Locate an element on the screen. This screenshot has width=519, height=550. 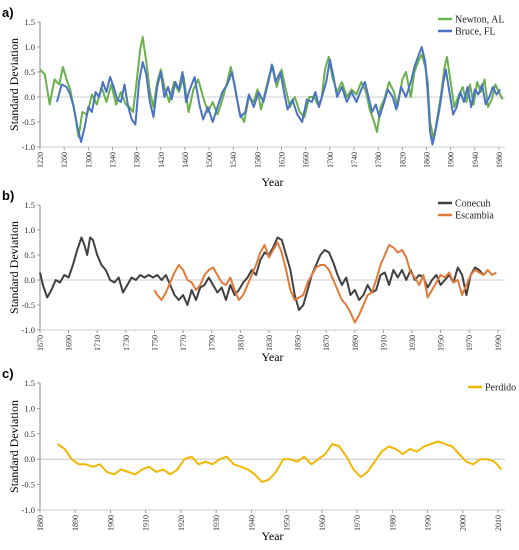
x-tick-label: 1300 is located at coordinates (88, 160).